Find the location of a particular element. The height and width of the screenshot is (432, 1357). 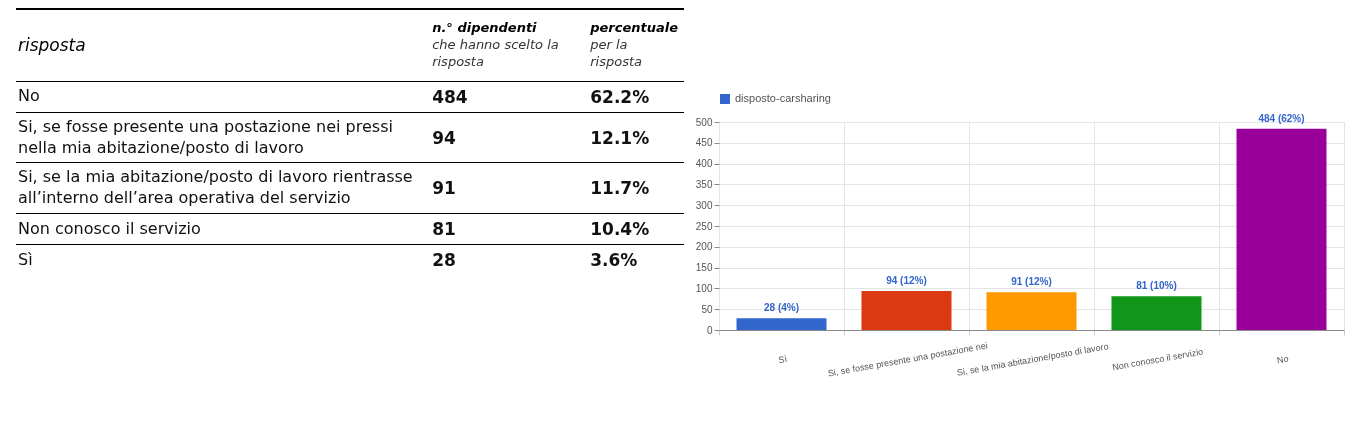

text: 28 is located at coordinates (444, 261).